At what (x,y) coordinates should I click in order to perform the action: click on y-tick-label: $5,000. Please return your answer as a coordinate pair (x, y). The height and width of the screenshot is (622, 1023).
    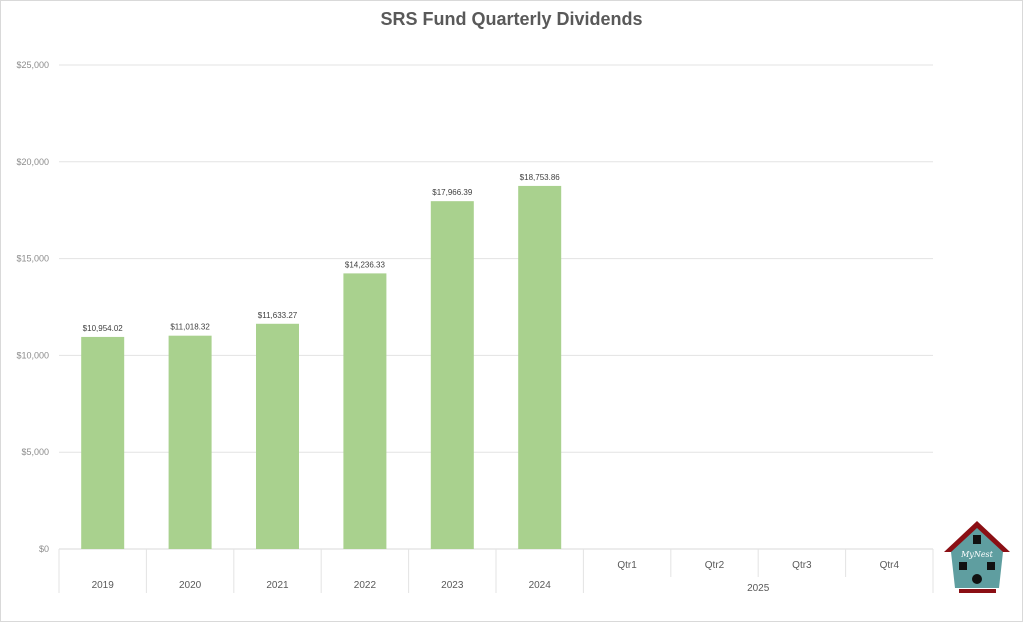
    Looking at the image, I should click on (35, 452).